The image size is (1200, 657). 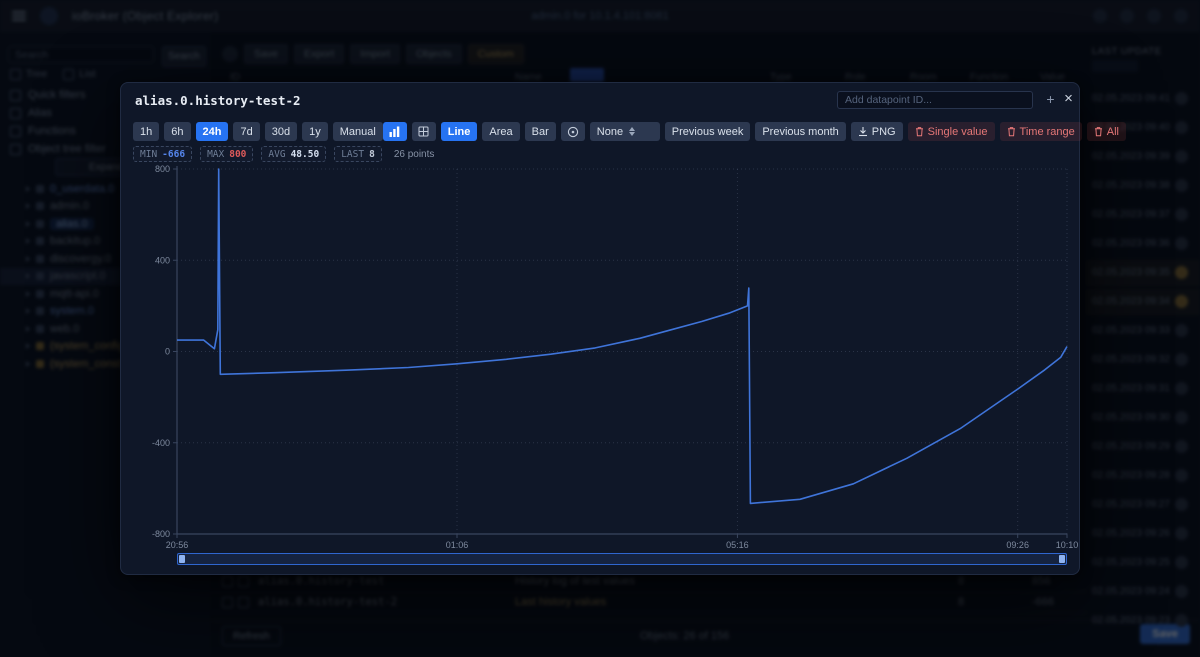 What do you see at coordinates (251, 636) in the screenshot?
I see `refresh-button: Refresh` at bounding box center [251, 636].